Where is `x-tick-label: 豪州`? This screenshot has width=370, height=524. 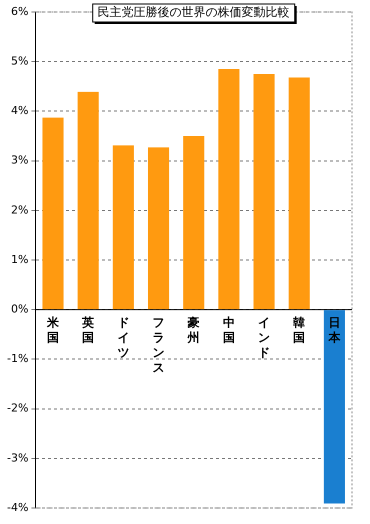 x-tick-label: 豪州 is located at coordinates (193, 330).